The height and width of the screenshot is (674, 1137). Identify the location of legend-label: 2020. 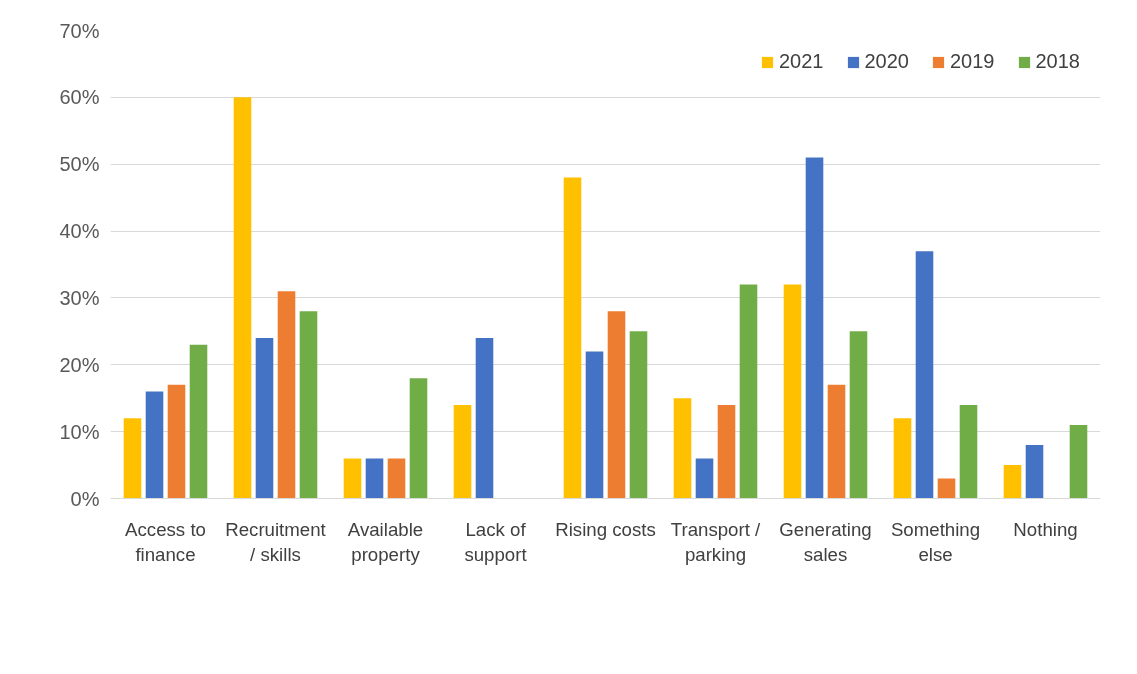
(886, 61).